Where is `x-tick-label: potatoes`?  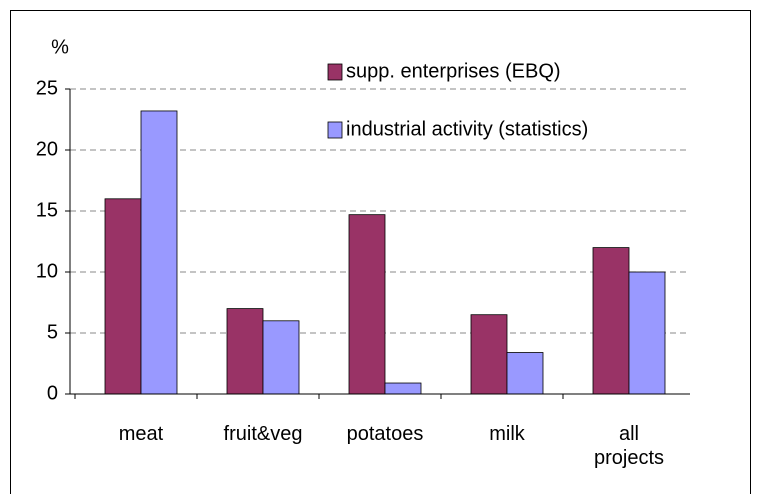 x-tick-label: potatoes is located at coordinates (385, 434).